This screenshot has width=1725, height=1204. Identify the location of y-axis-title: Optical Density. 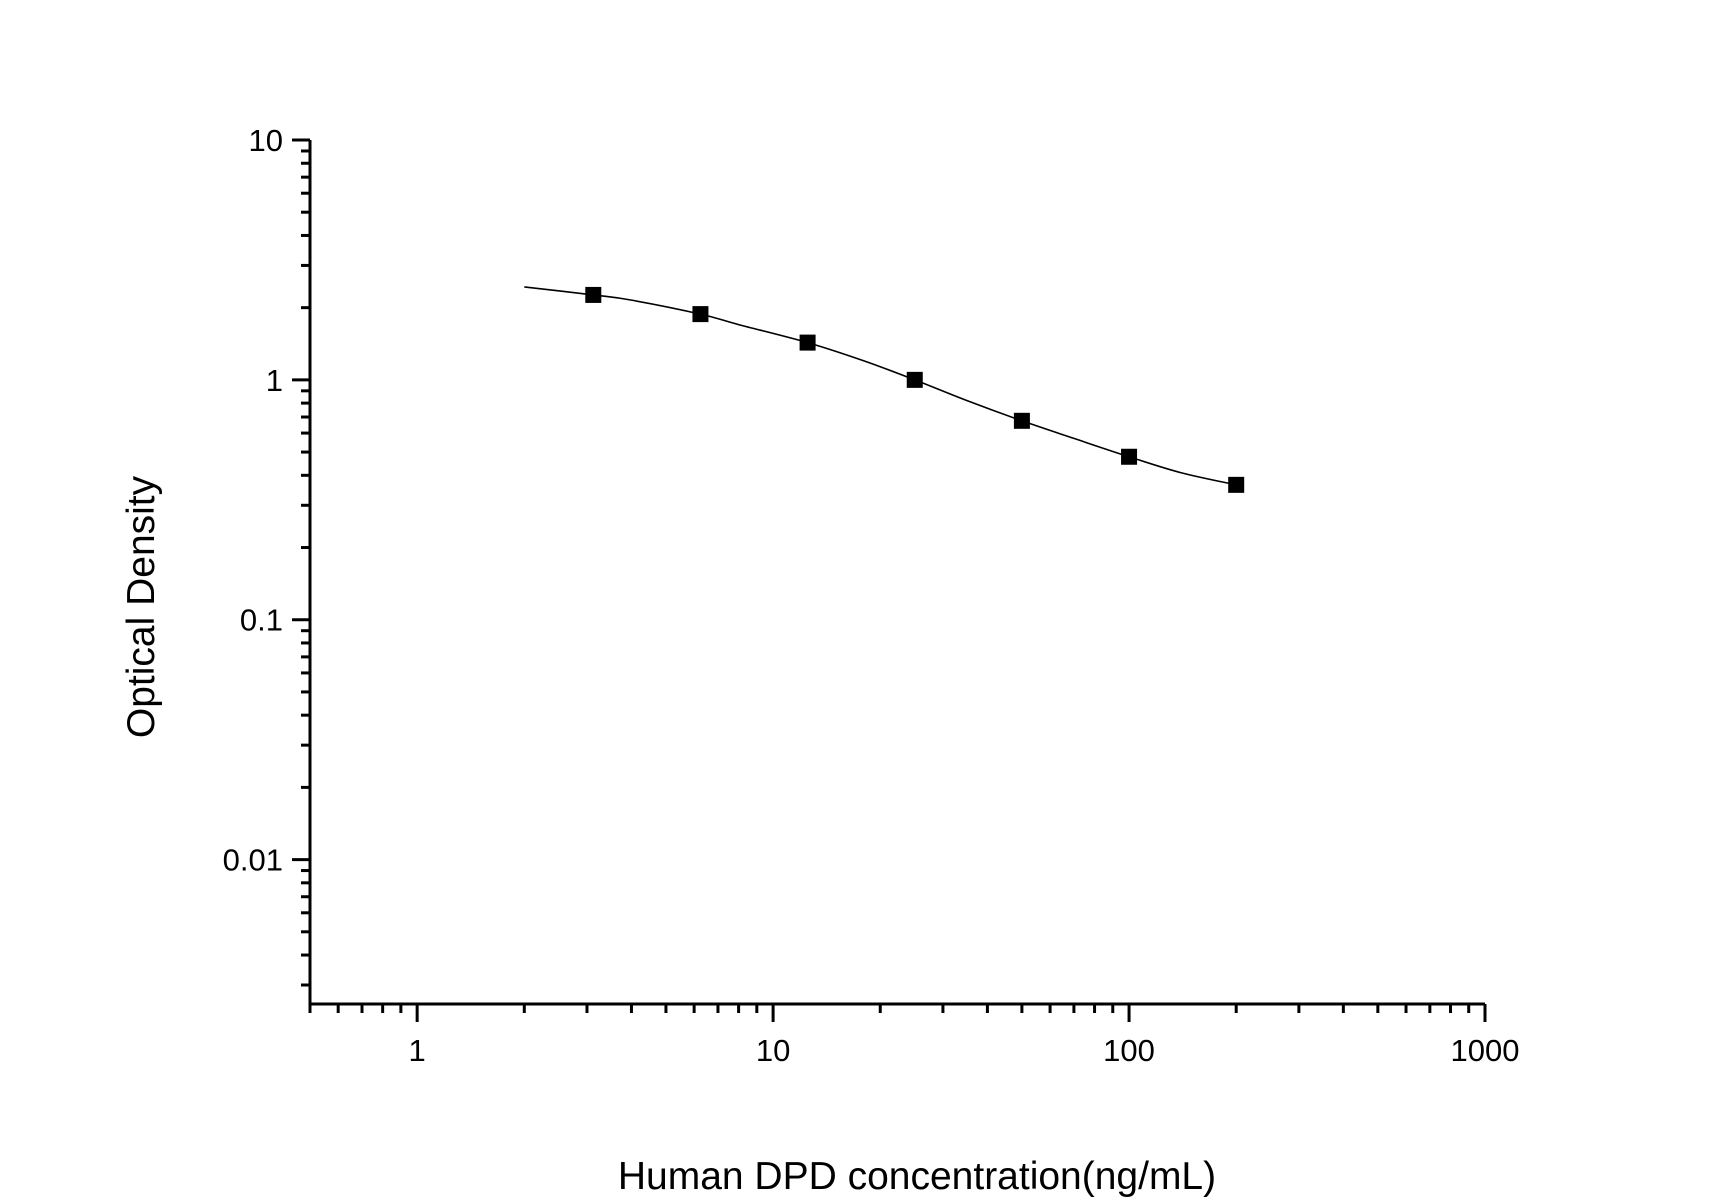
(141, 606).